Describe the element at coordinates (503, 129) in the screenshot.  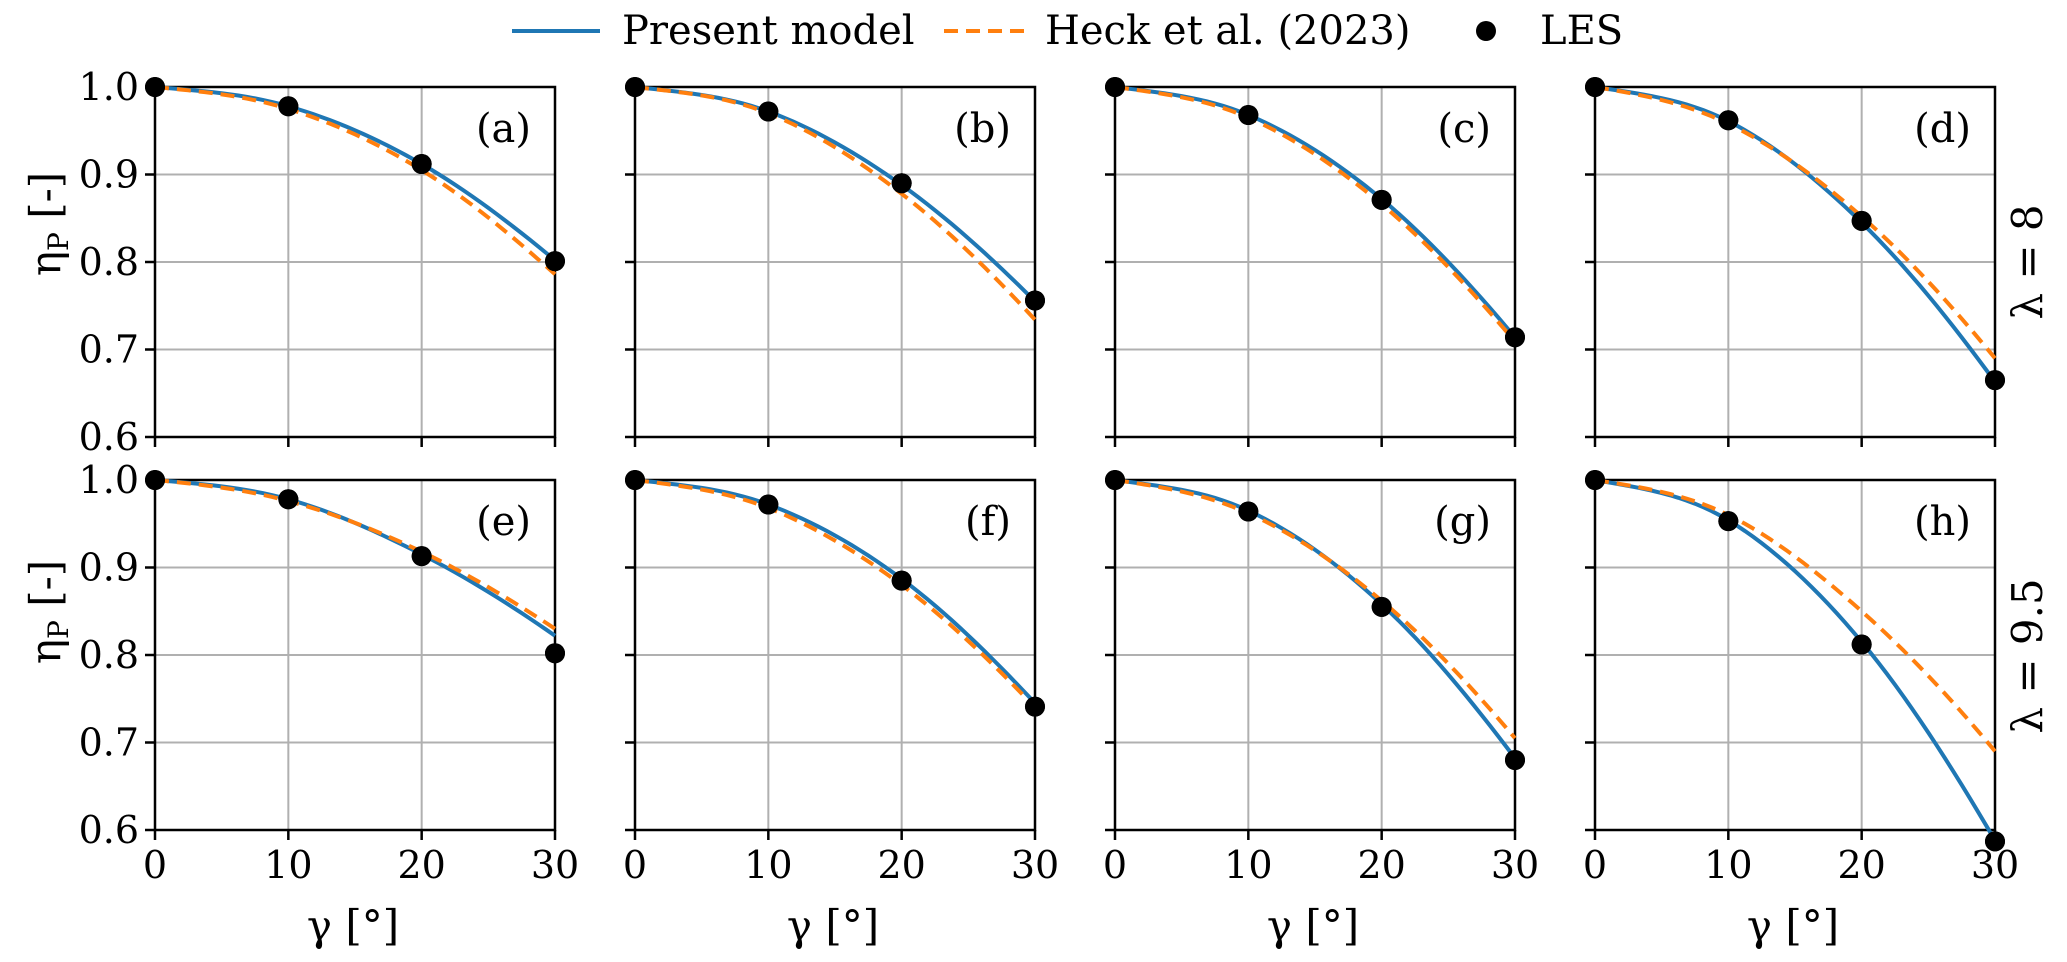
I see `panel-label: (a)` at that location.